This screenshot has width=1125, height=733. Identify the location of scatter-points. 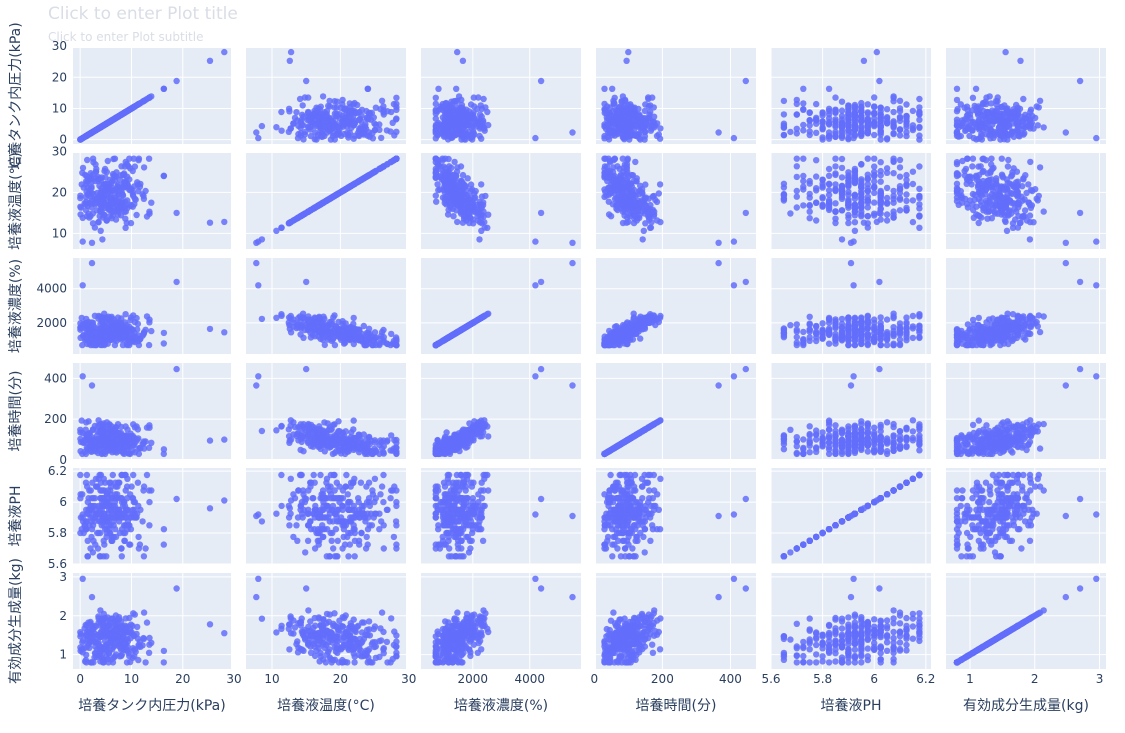
(675, 95).